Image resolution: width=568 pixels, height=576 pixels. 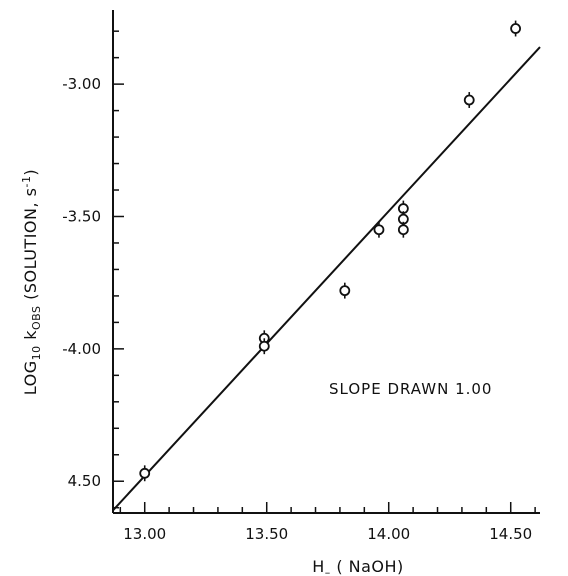 What do you see at coordinates (328, 571) in the screenshot?
I see `x-axis-title-sub: –` at bounding box center [328, 571].